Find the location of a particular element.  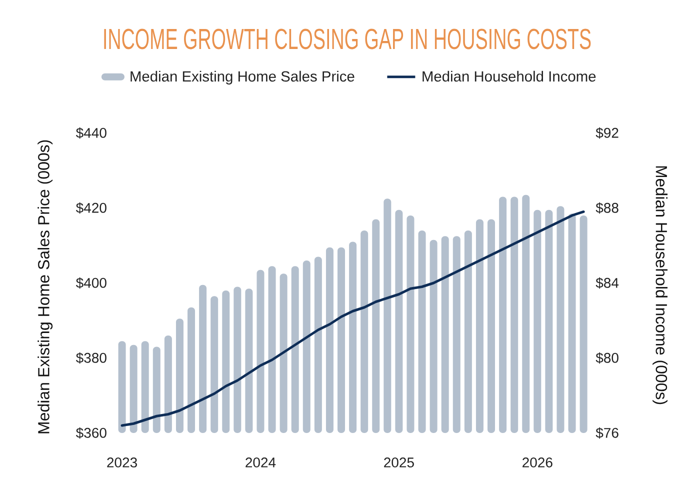

x-tick-label: 2024 is located at coordinates (261, 463).